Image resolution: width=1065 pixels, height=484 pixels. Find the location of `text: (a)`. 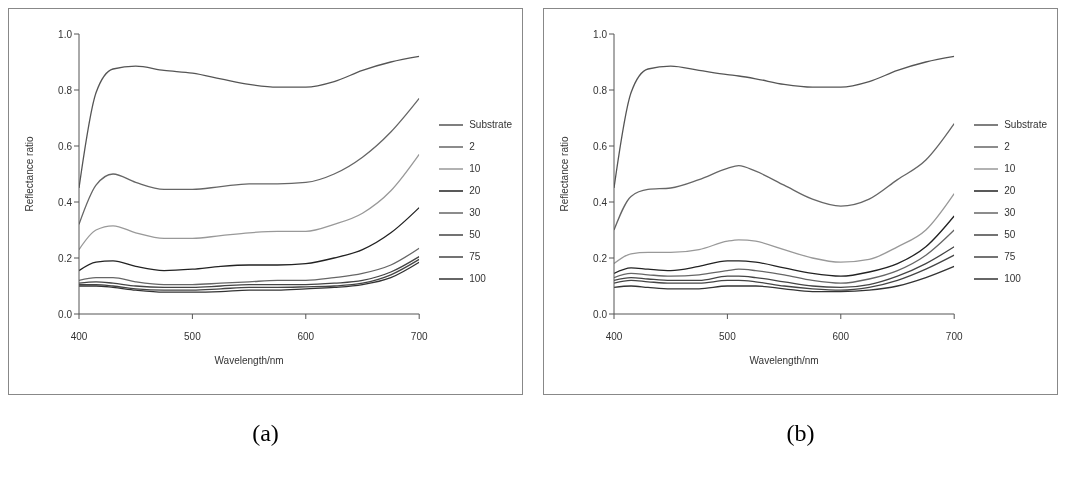

text: (a) is located at coordinates (265, 433).